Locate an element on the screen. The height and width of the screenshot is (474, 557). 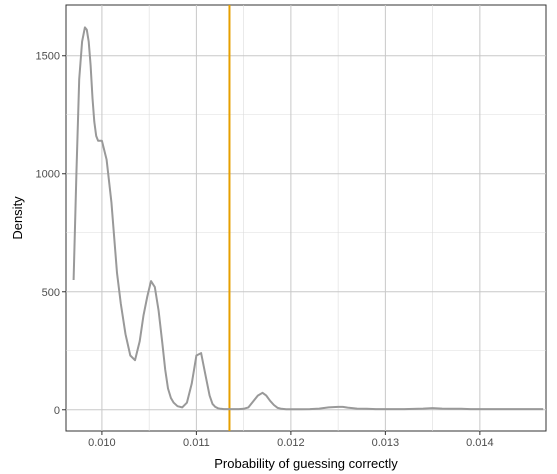
x-tick-label: 0.010 is located at coordinates (102, 443).